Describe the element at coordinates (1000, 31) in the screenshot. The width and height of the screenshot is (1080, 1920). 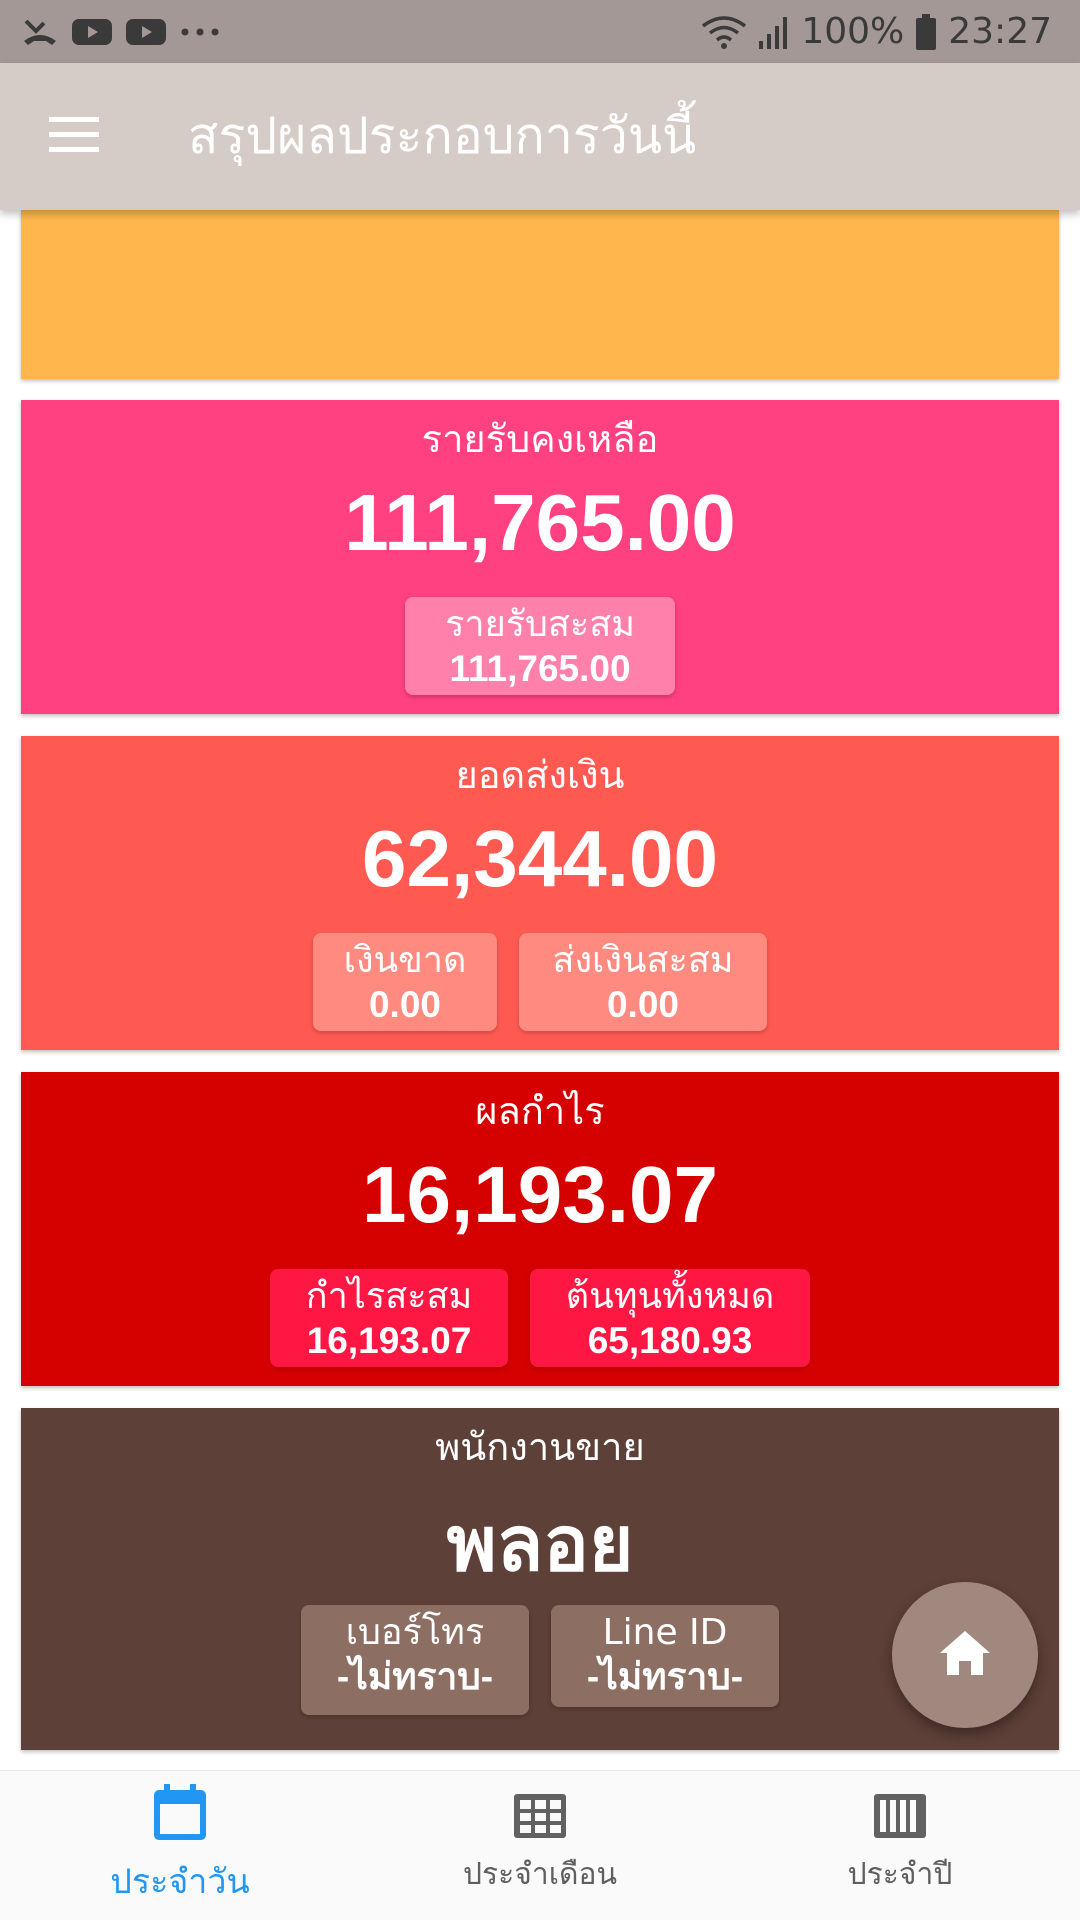
I see `clock: 23:27` at that location.